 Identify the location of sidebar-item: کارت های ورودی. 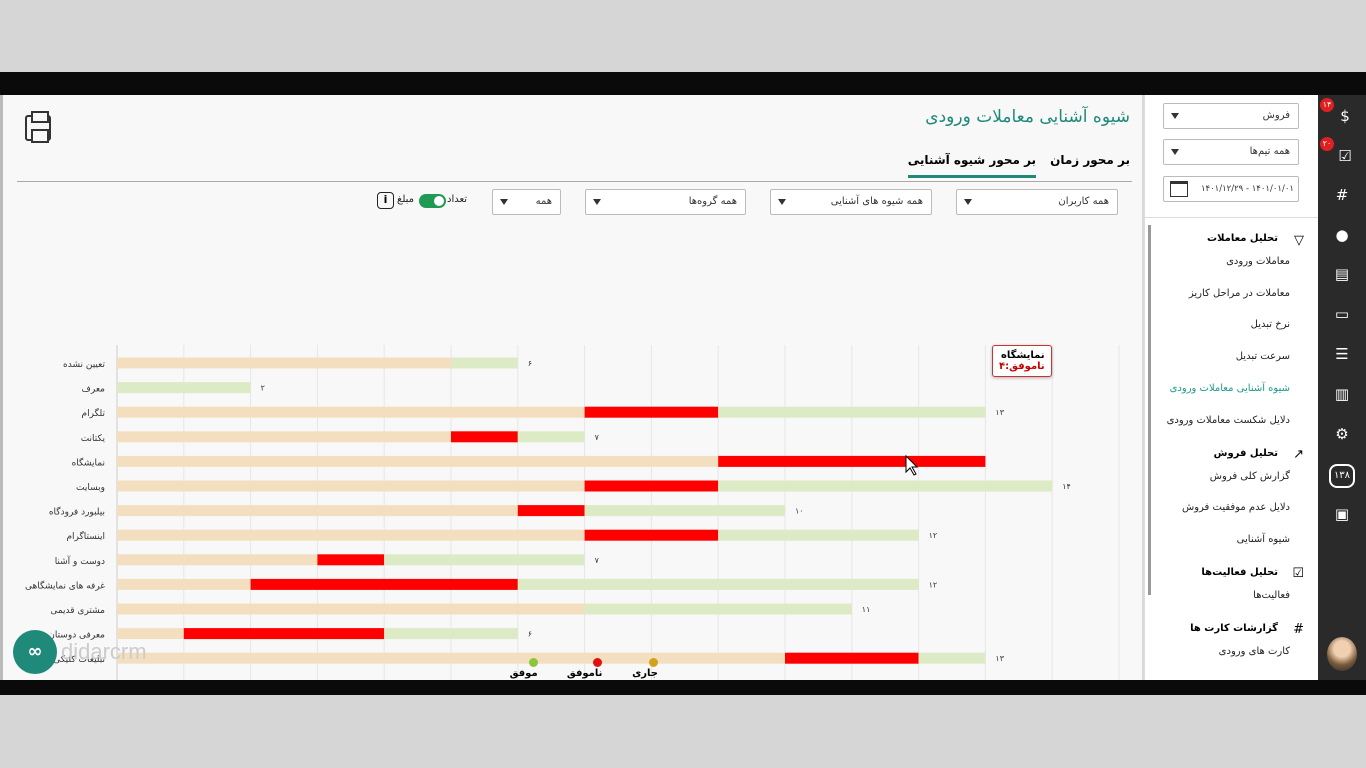
(1254, 651).